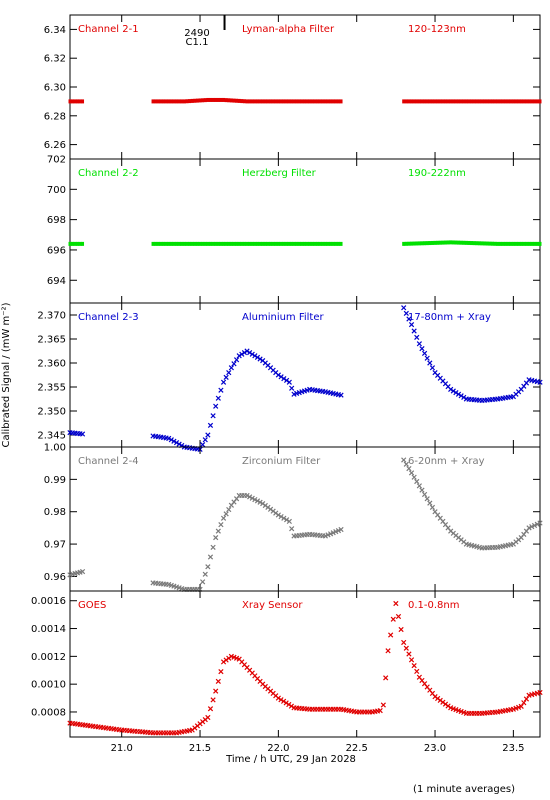 Image resolution: width=550 pixels, height=800 pixels. What do you see at coordinates (108, 29) in the screenshot?
I see `panel-label: Channel 2-1` at bounding box center [108, 29].